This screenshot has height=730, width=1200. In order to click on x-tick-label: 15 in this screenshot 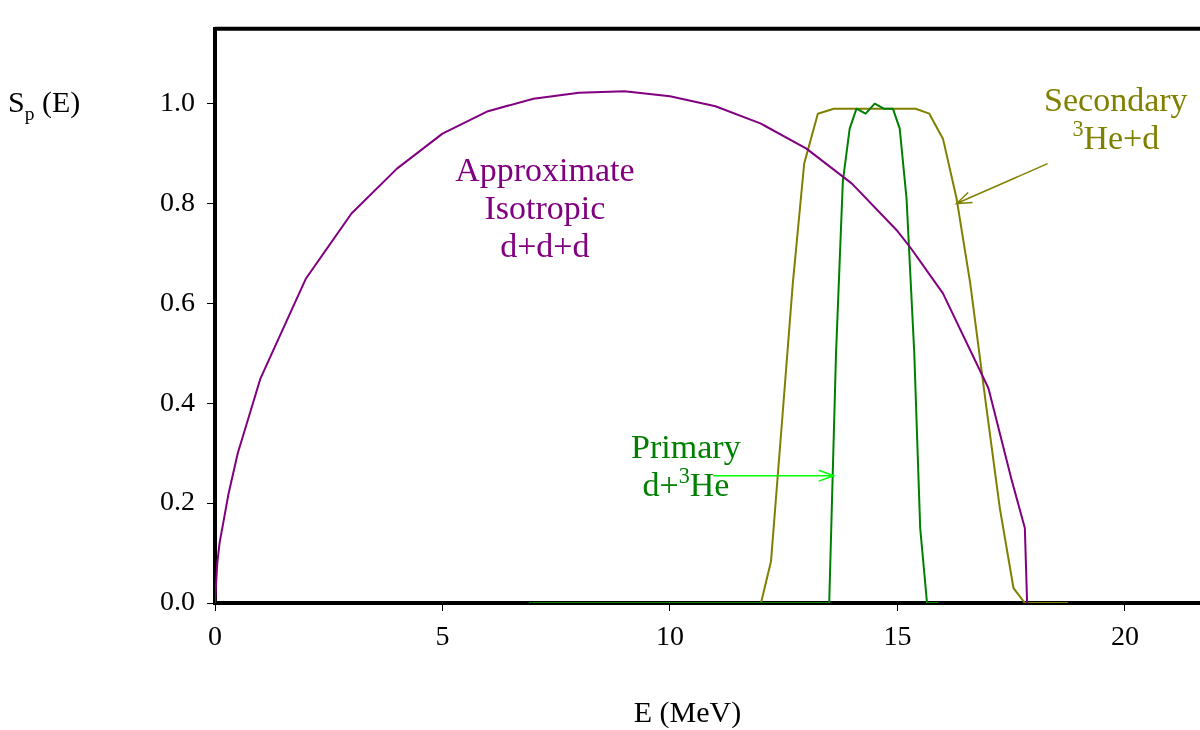, I will do `click(897, 636)`.